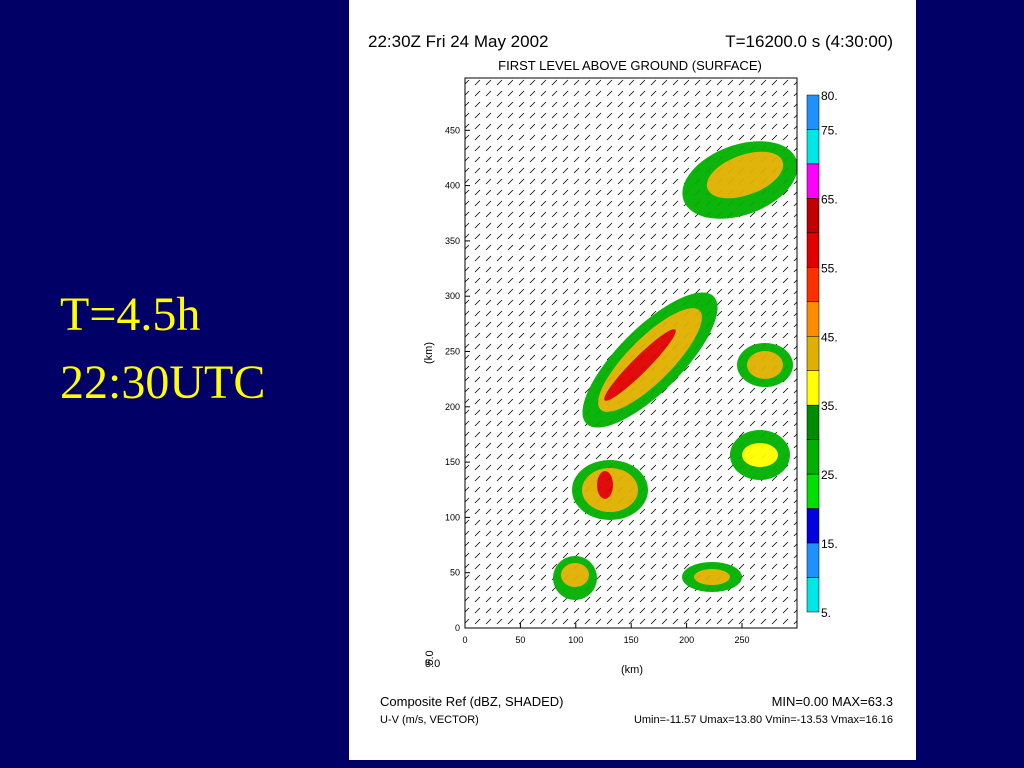 The height and width of the screenshot is (768, 1024). I want to click on colorbar-label: 25., so click(829, 475).